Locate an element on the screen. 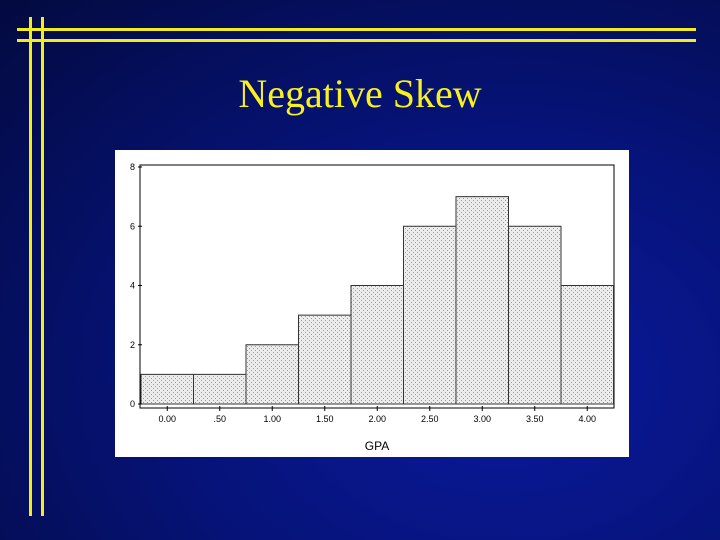 The width and height of the screenshot is (720, 540). y-tick-label: 0 is located at coordinates (132, 404).